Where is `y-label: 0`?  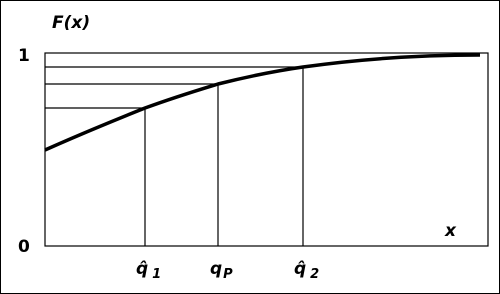 y-label: 0 is located at coordinates (24, 247).